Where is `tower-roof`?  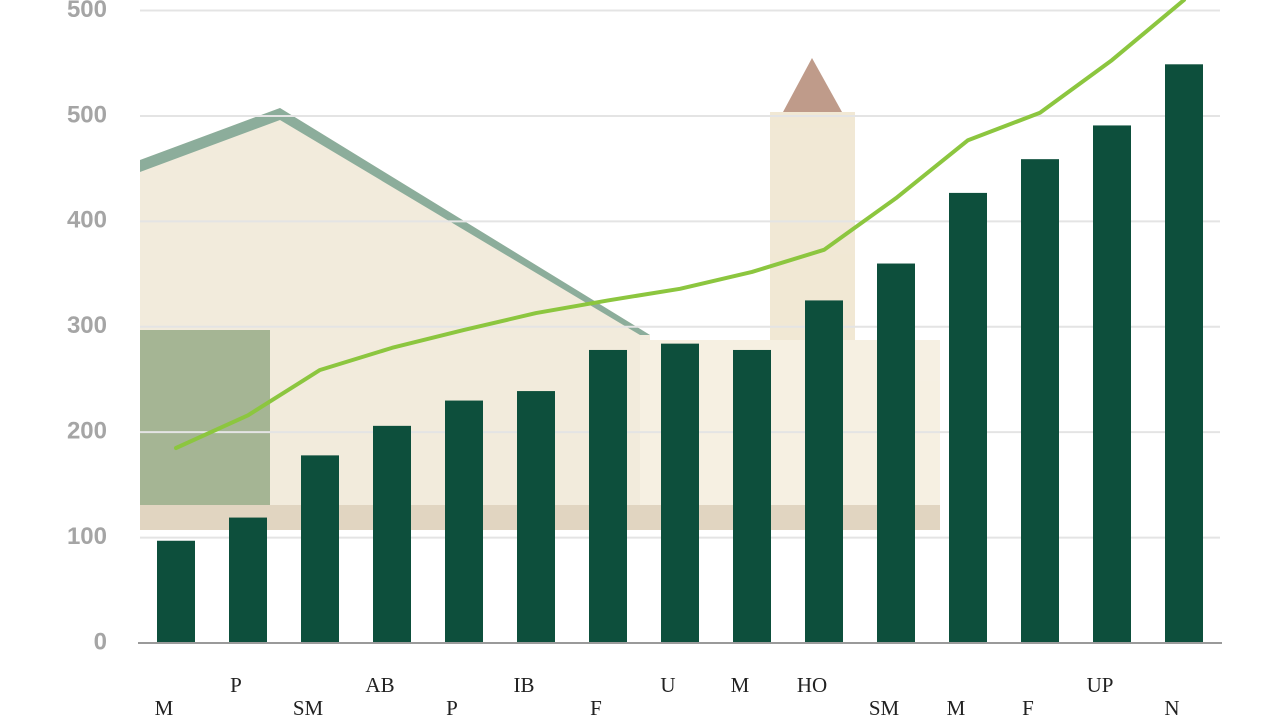
tower-roof is located at coordinates (812, 85).